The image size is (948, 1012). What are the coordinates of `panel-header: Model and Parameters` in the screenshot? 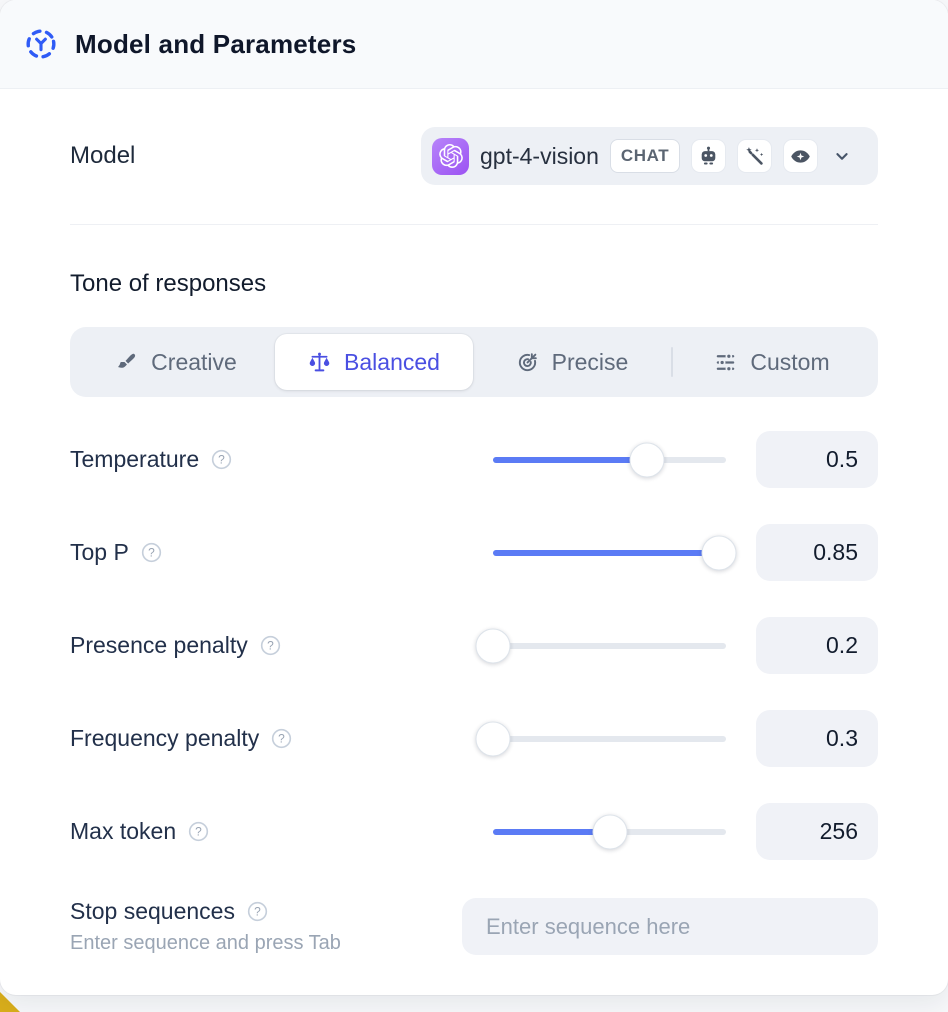 It's located at (474, 44).